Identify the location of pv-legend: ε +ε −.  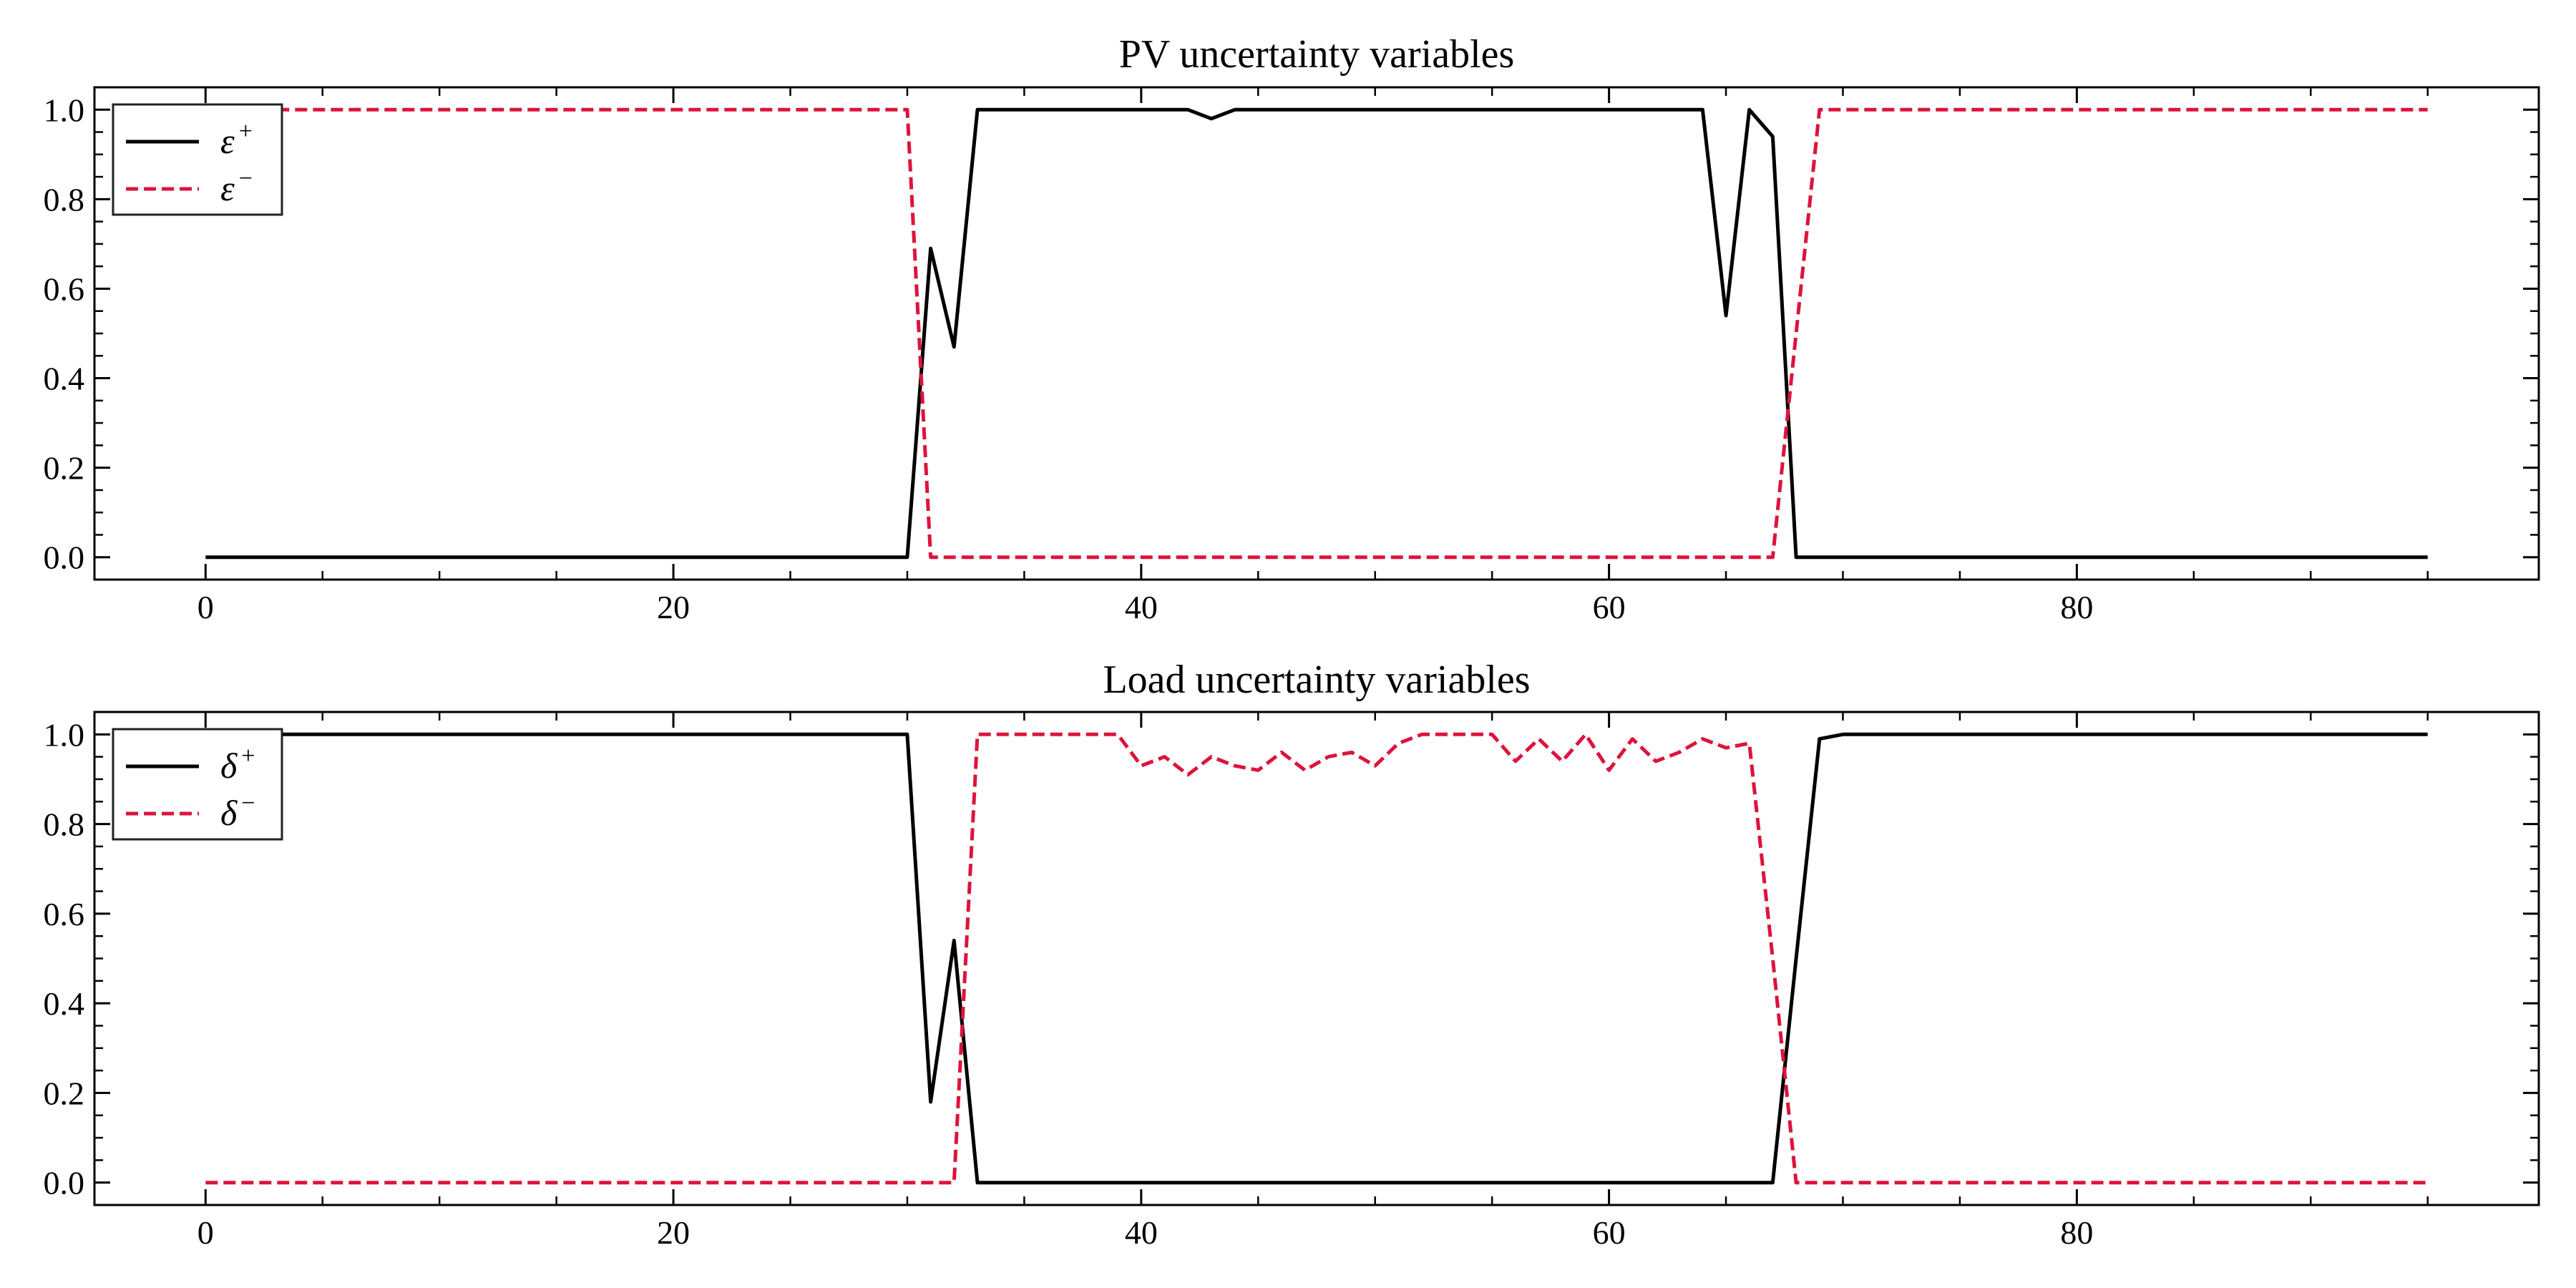
(197, 159).